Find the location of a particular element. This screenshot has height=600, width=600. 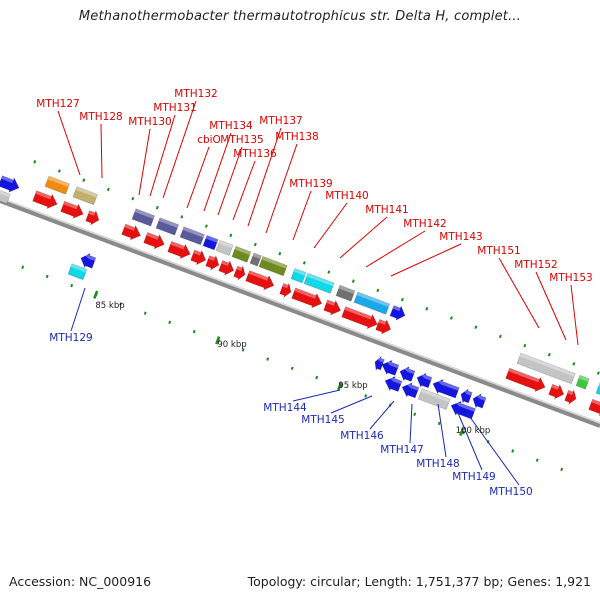

forward-gene-arrow-7-shine is located at coordinates (212, 258).